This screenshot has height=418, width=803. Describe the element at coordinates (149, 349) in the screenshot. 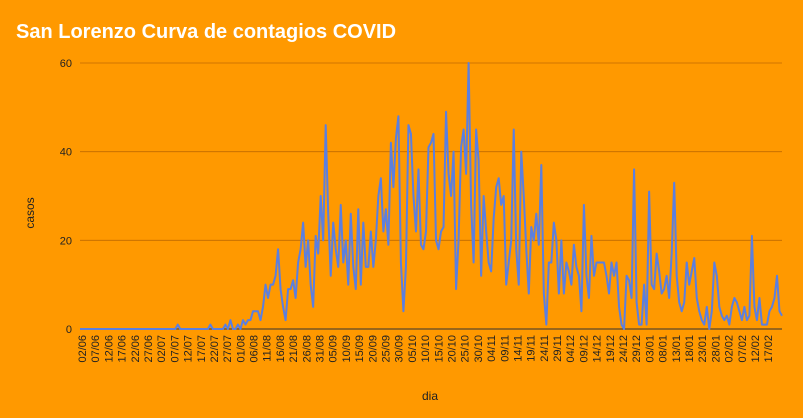

I see `x-tick-label: 27/06` at that location.